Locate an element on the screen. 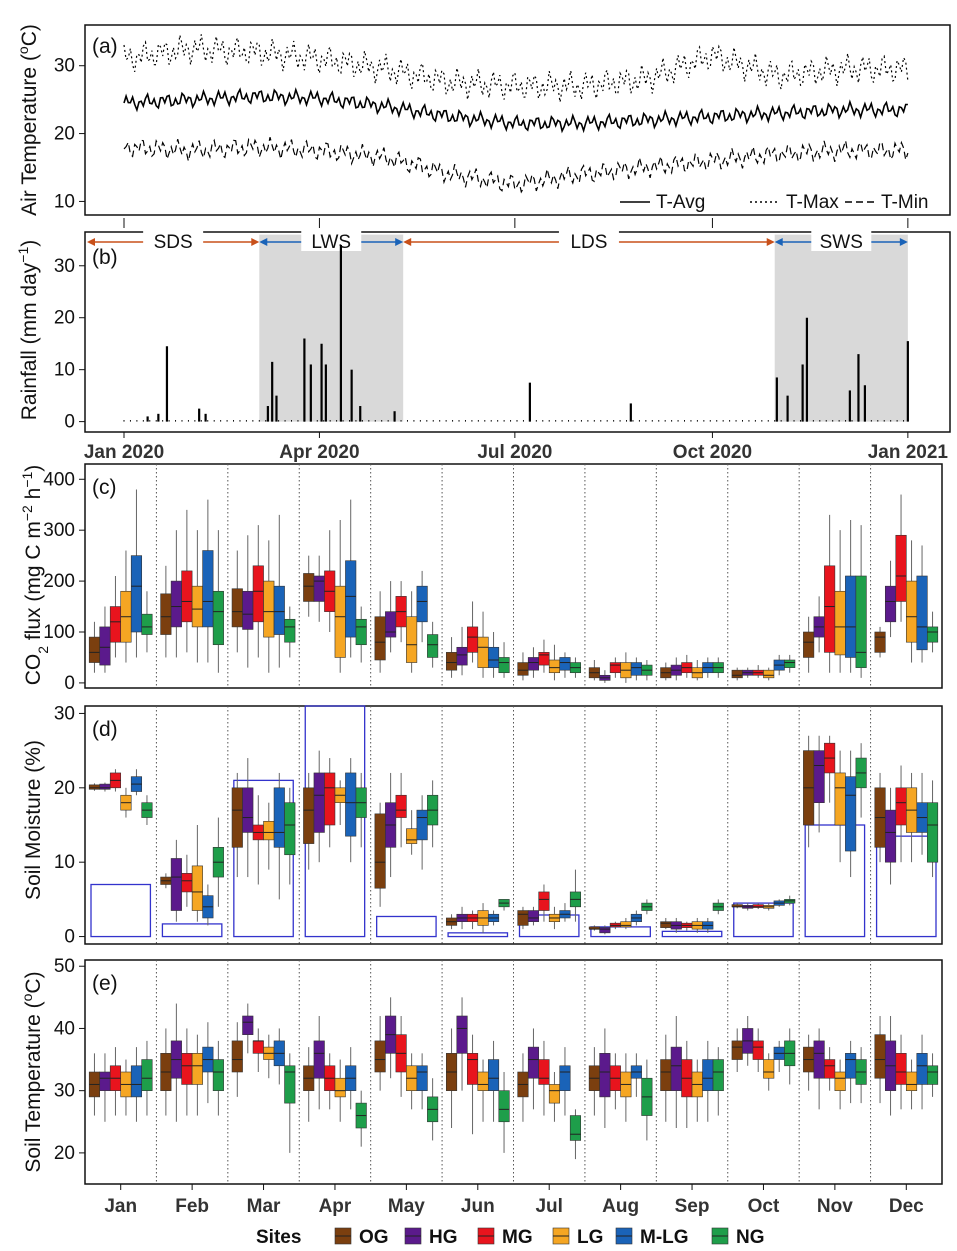 This screenshot has width=957, height=1251. legend-label-og: OG is located at coordinates (374, 1237).